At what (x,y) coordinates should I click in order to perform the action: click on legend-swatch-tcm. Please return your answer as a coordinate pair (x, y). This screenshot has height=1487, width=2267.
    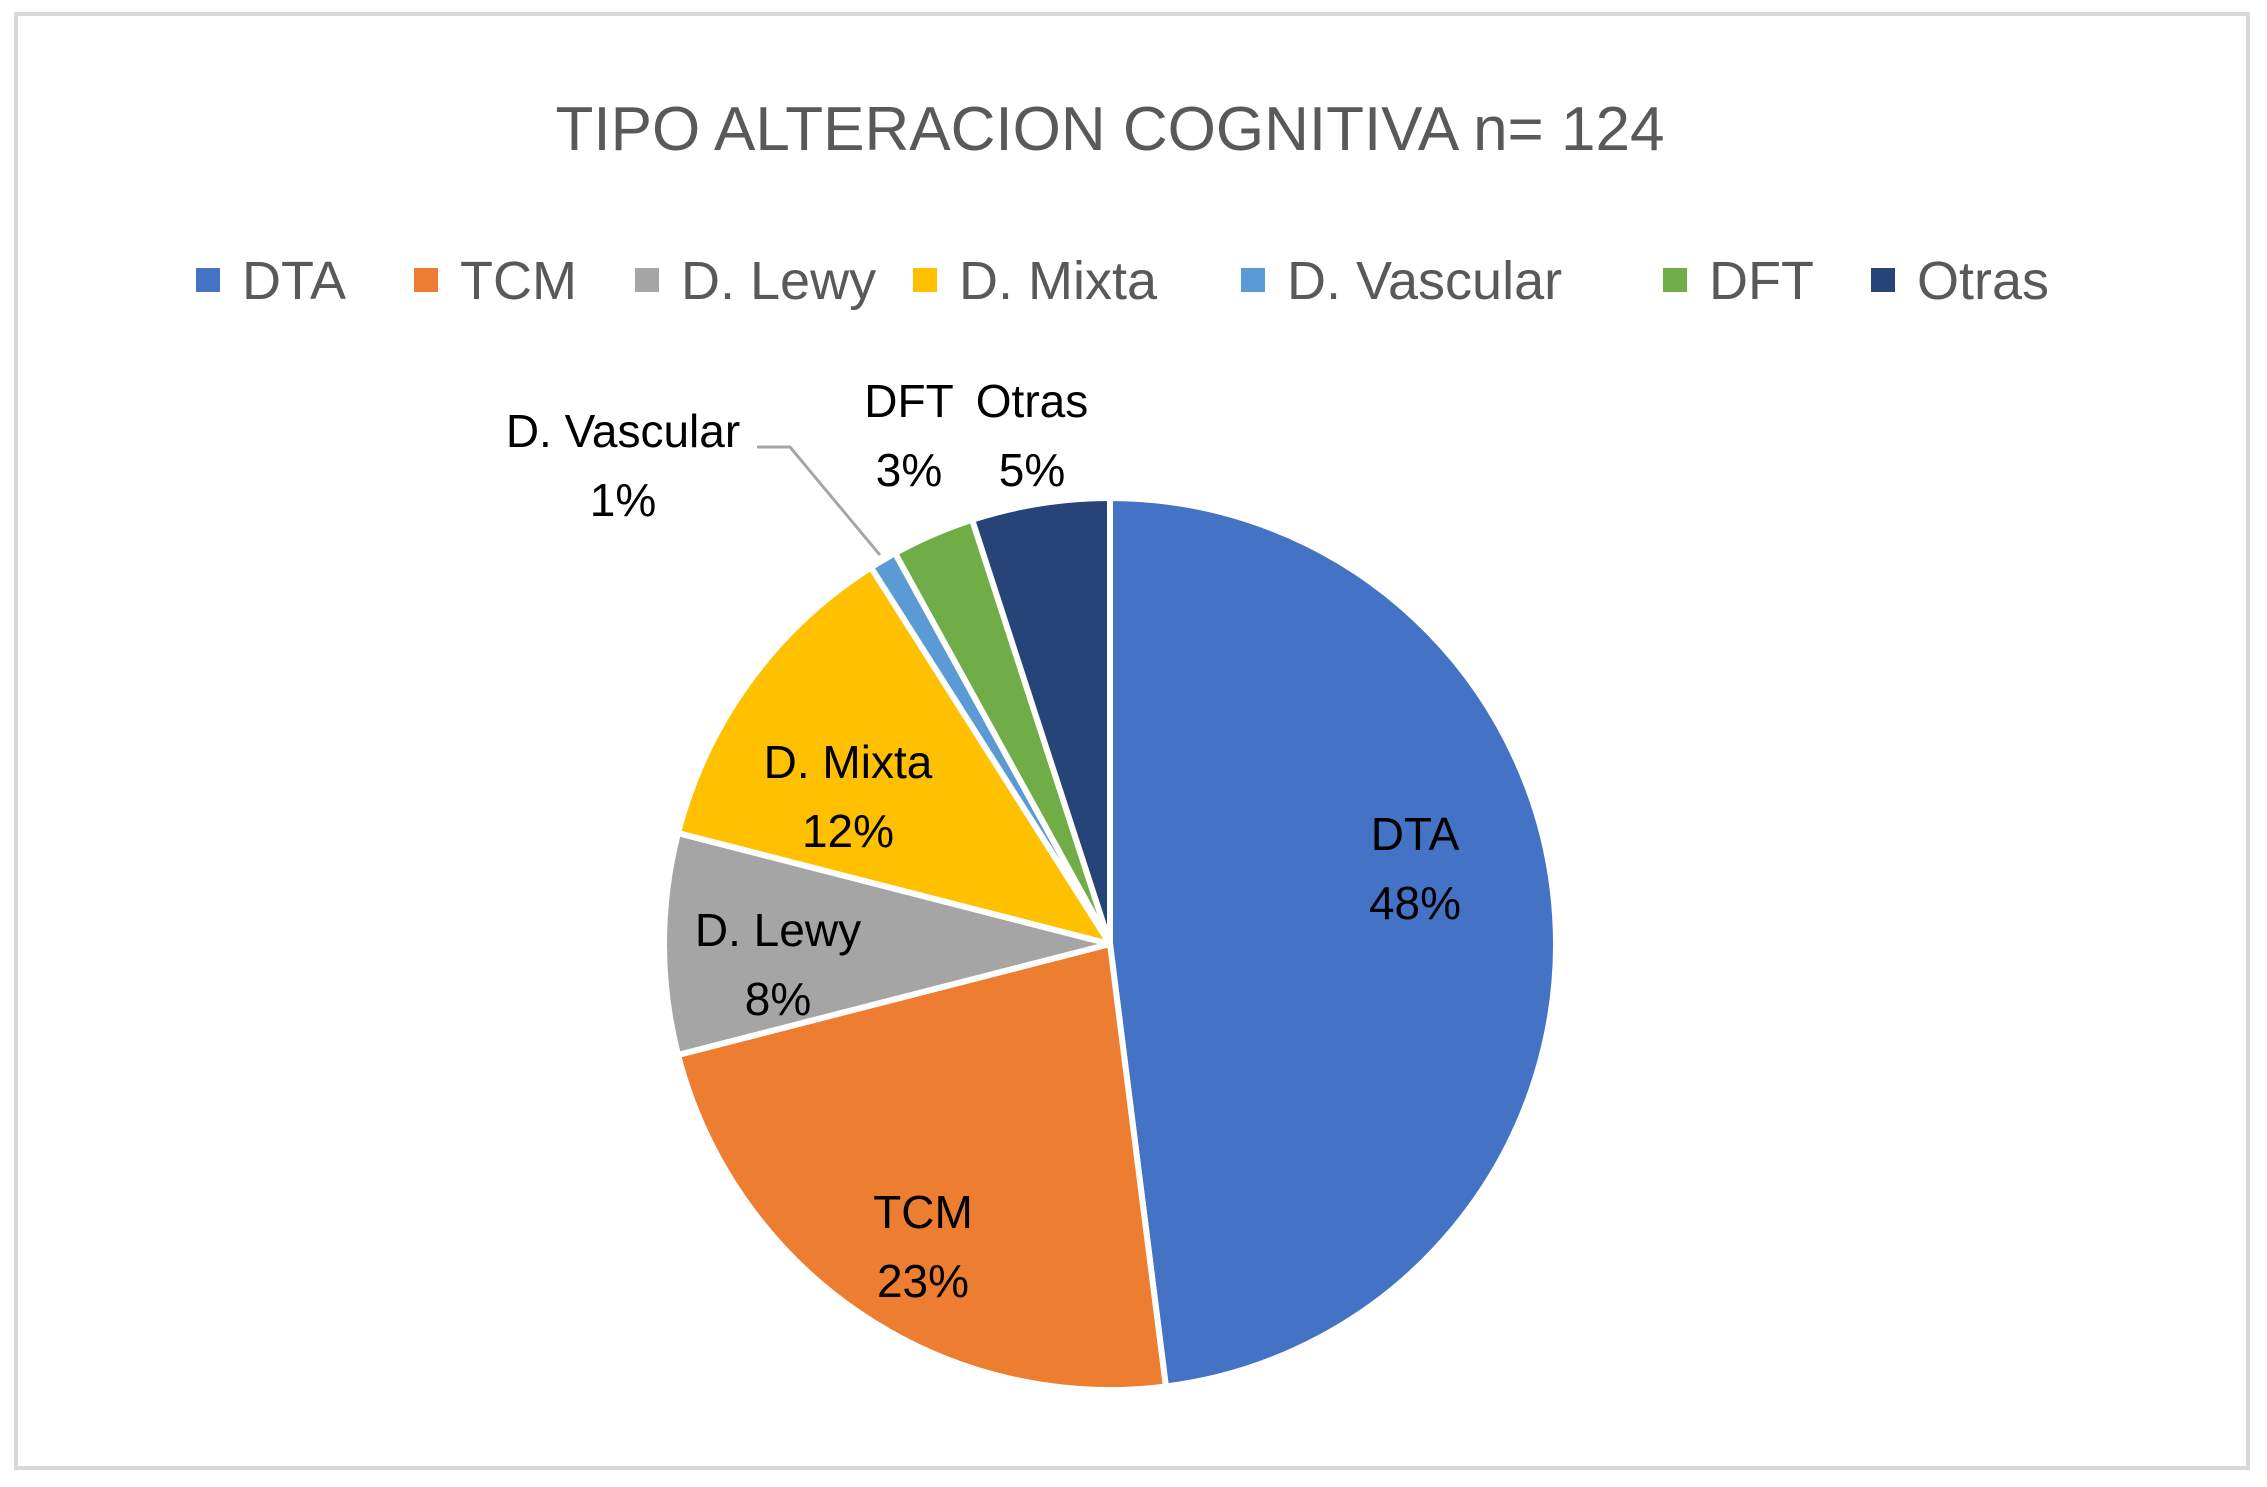
    Looking at the image, I should click on (426, 280).